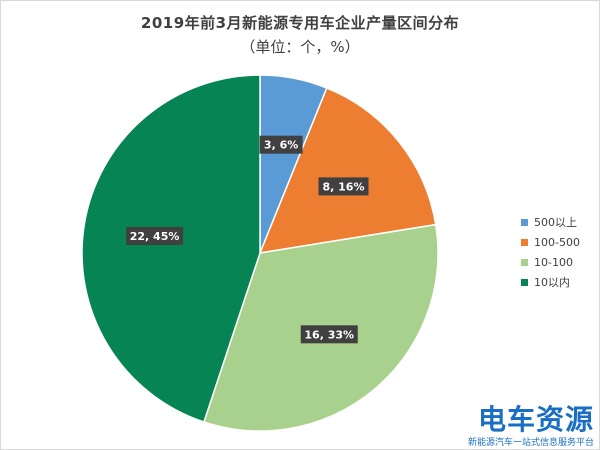 Image resolution: width=600 pixels, height=450 pixels. What do you see at coordinates (300, 47) in the screenshot?
I see `chart-subtitle: （单位：个，%）` at bounding box center [300, 47].